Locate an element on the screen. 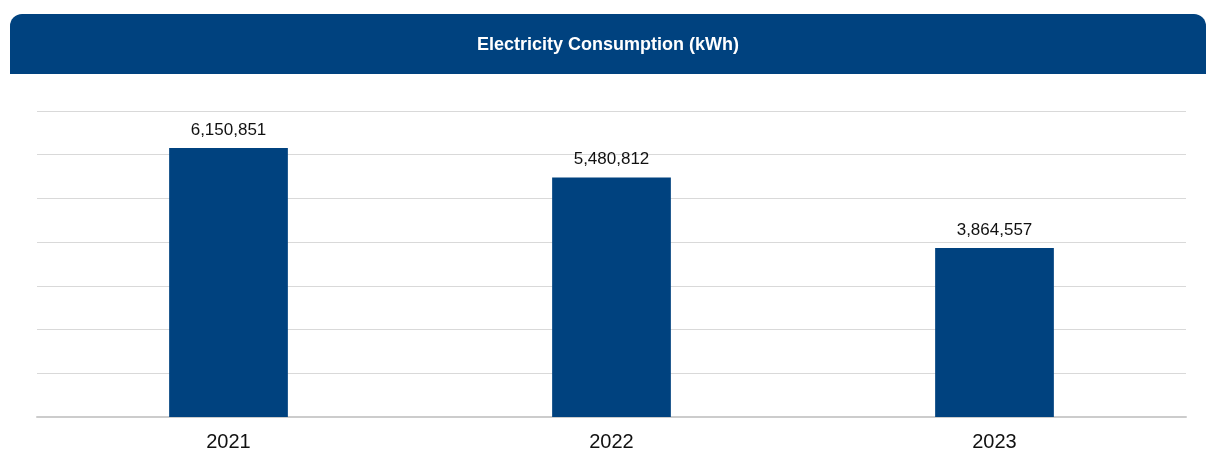 This screenshot has width=1206, height=457. data-label: 6,150,851 is located at coordinates (228, 130).